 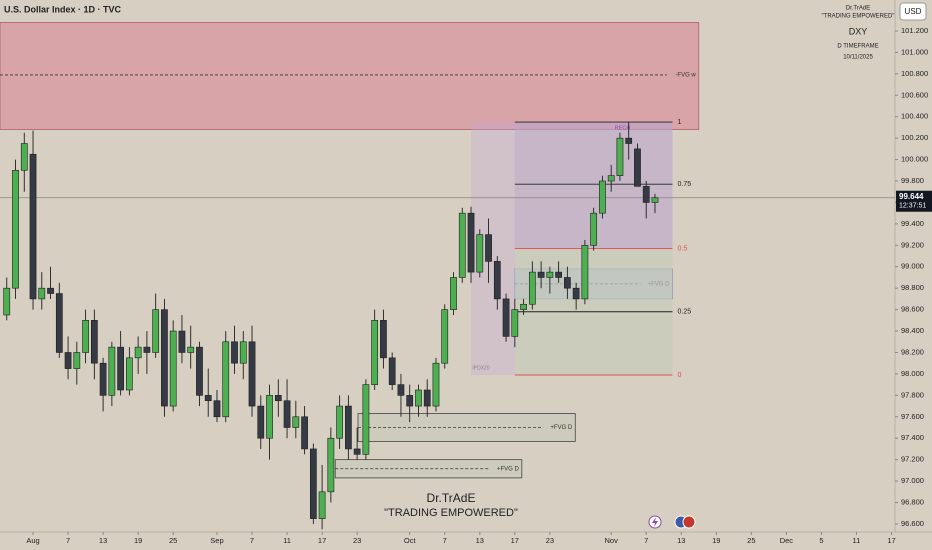 What do you see at coordinates (858, 17) in the screenshot?
I see `info-slogan: "TRADING EMPOWERED"` at bounding box center [858, 17].